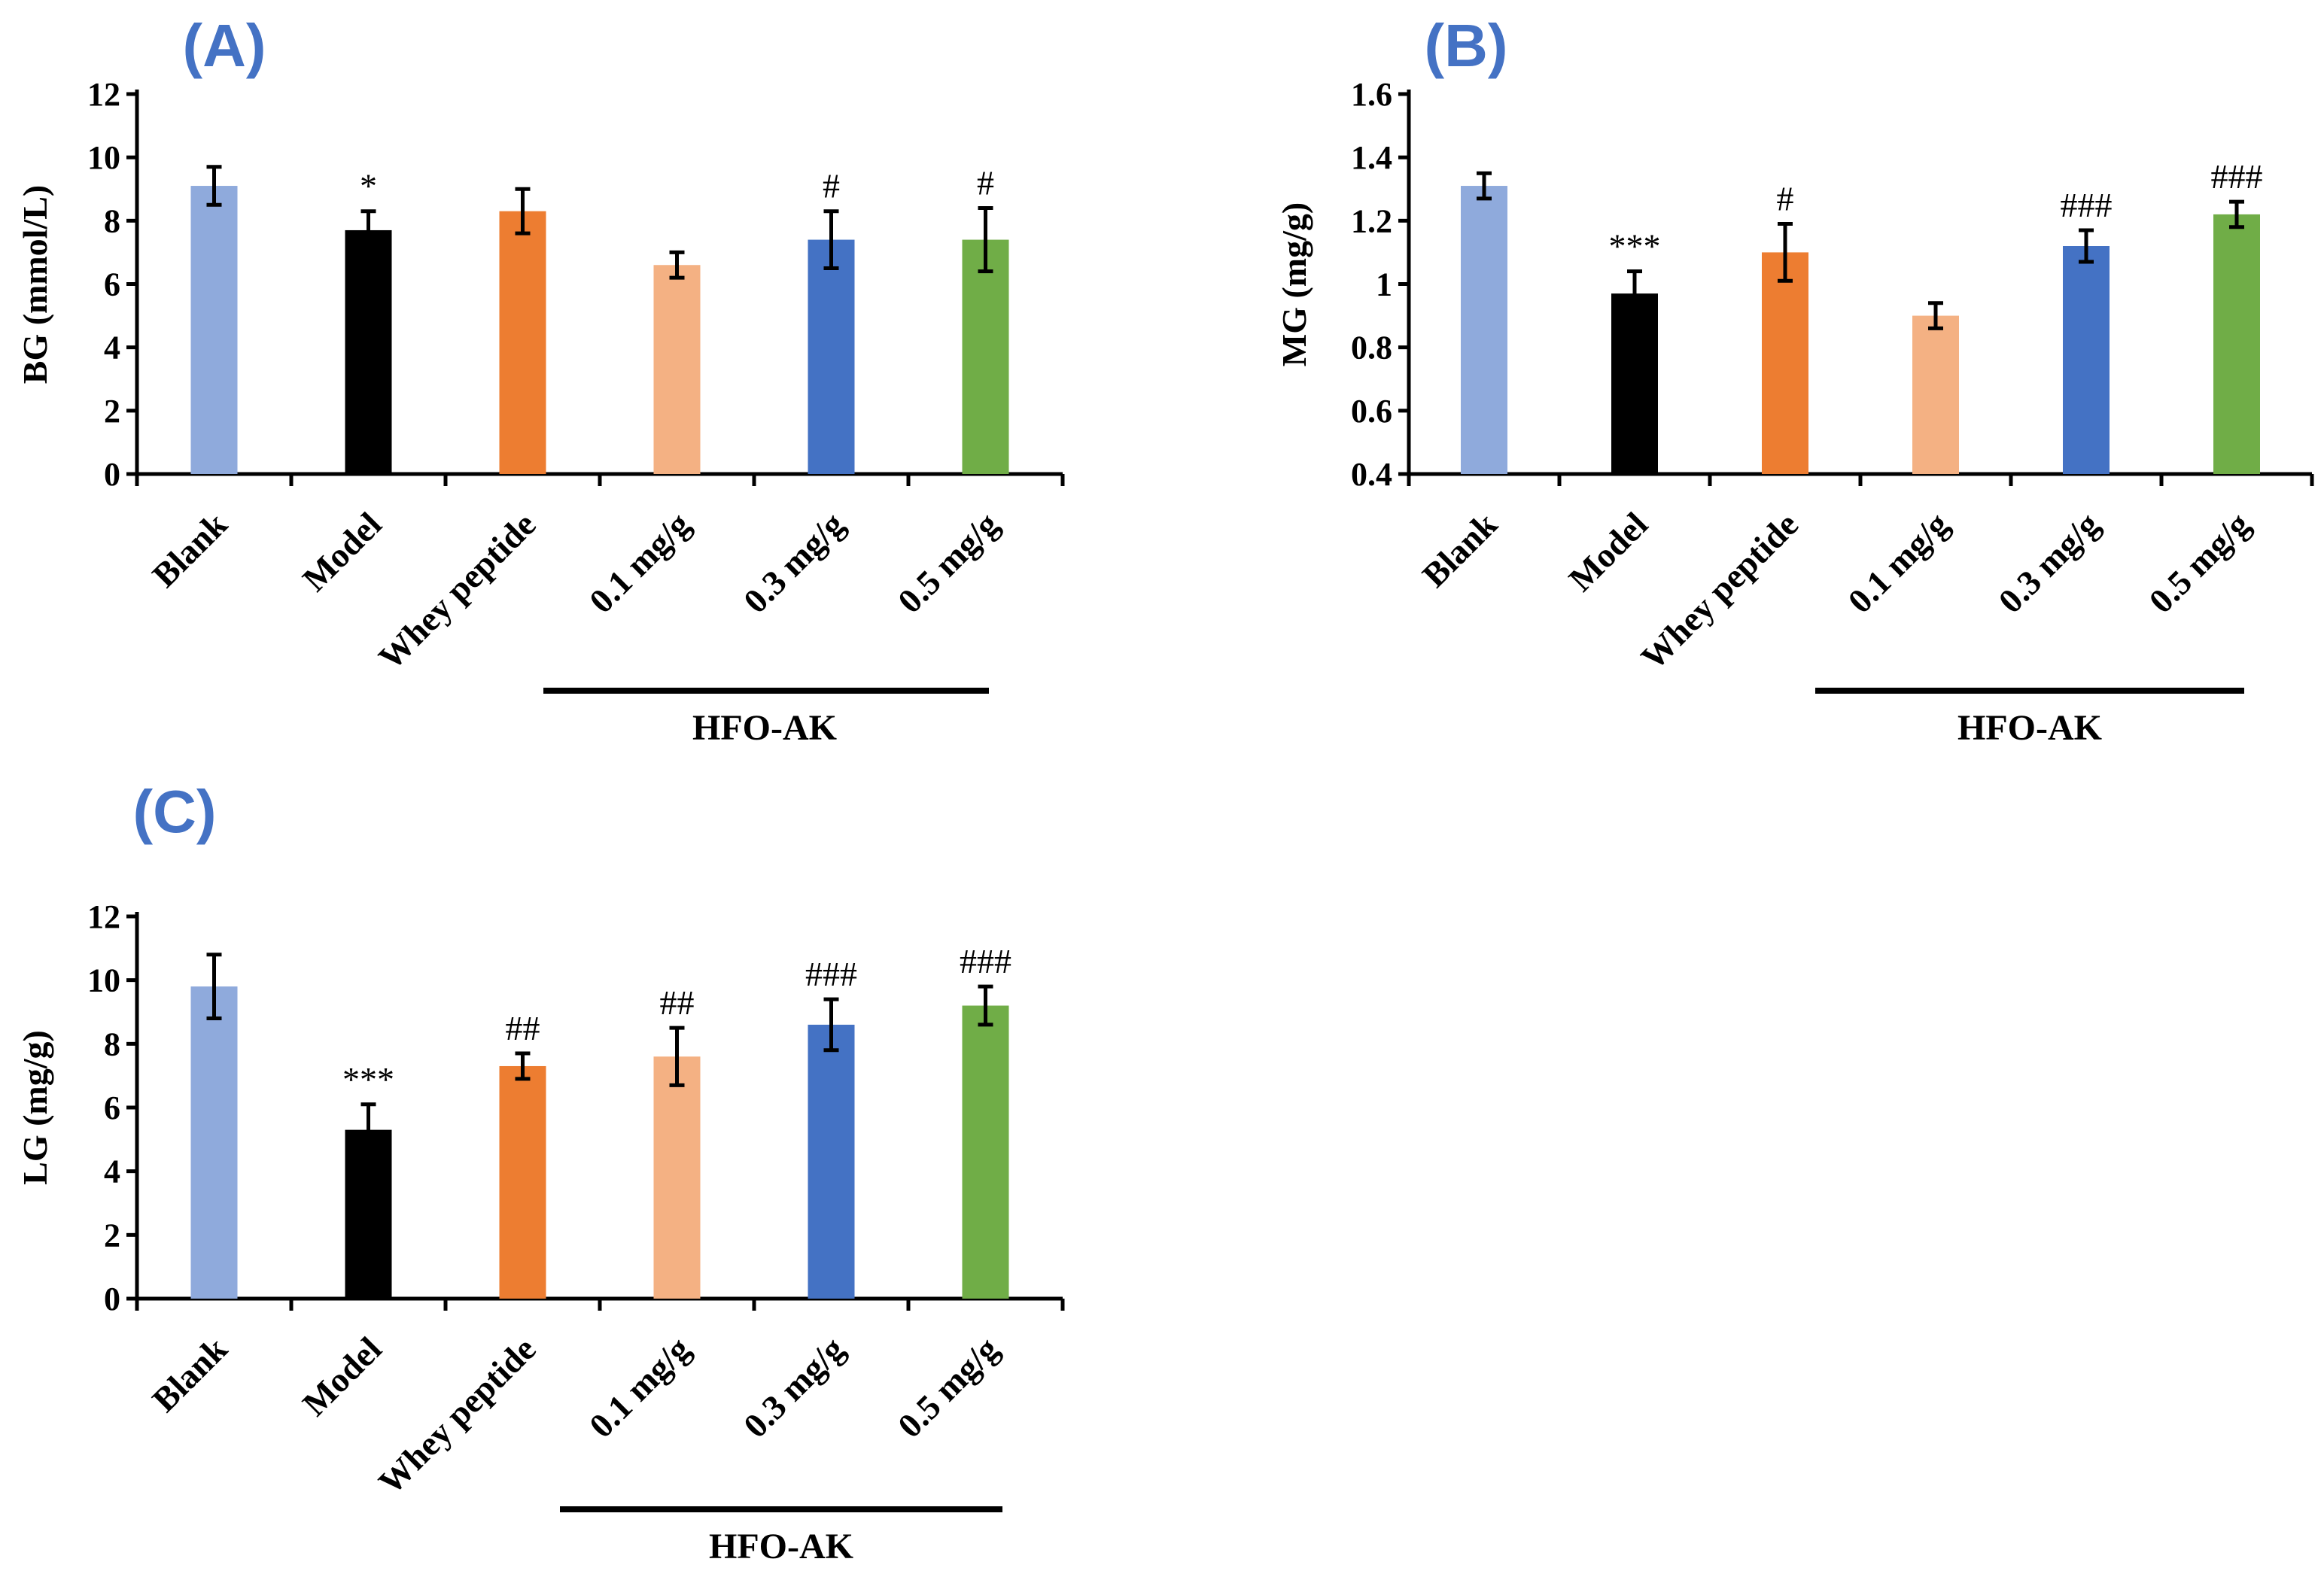 This screenshot has height=1571, width=2324. Describe the element at coordinates (1294, 284) in the screenshot. I see `y-axis-label: MG (mg/g)` at that location.